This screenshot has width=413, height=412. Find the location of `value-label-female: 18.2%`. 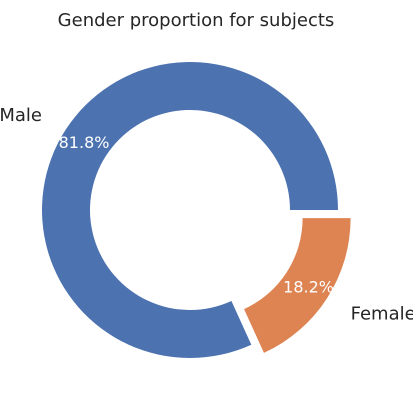

value-label-female: 18.2% is located at coordinates (308, 286).